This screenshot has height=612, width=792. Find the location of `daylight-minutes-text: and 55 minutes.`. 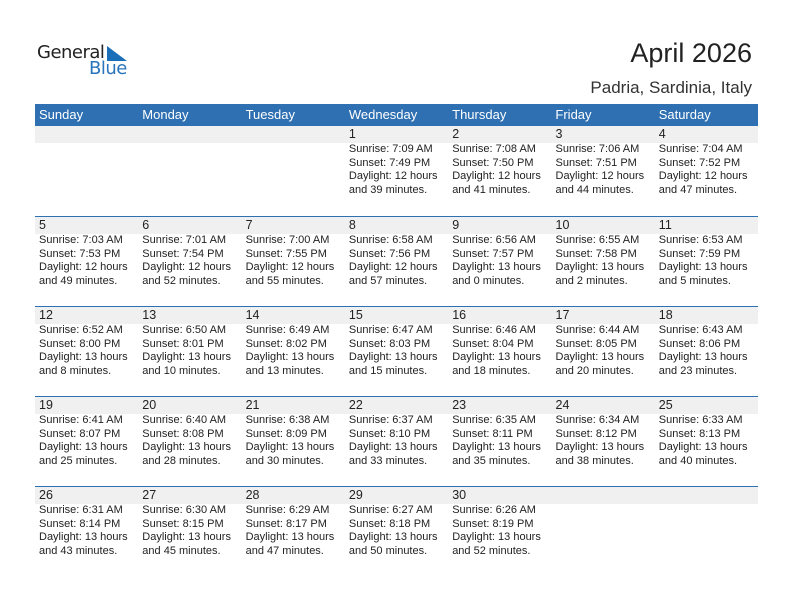

daylight-minutes-text: and 55 minutes. is located at coordinates (284, 280).